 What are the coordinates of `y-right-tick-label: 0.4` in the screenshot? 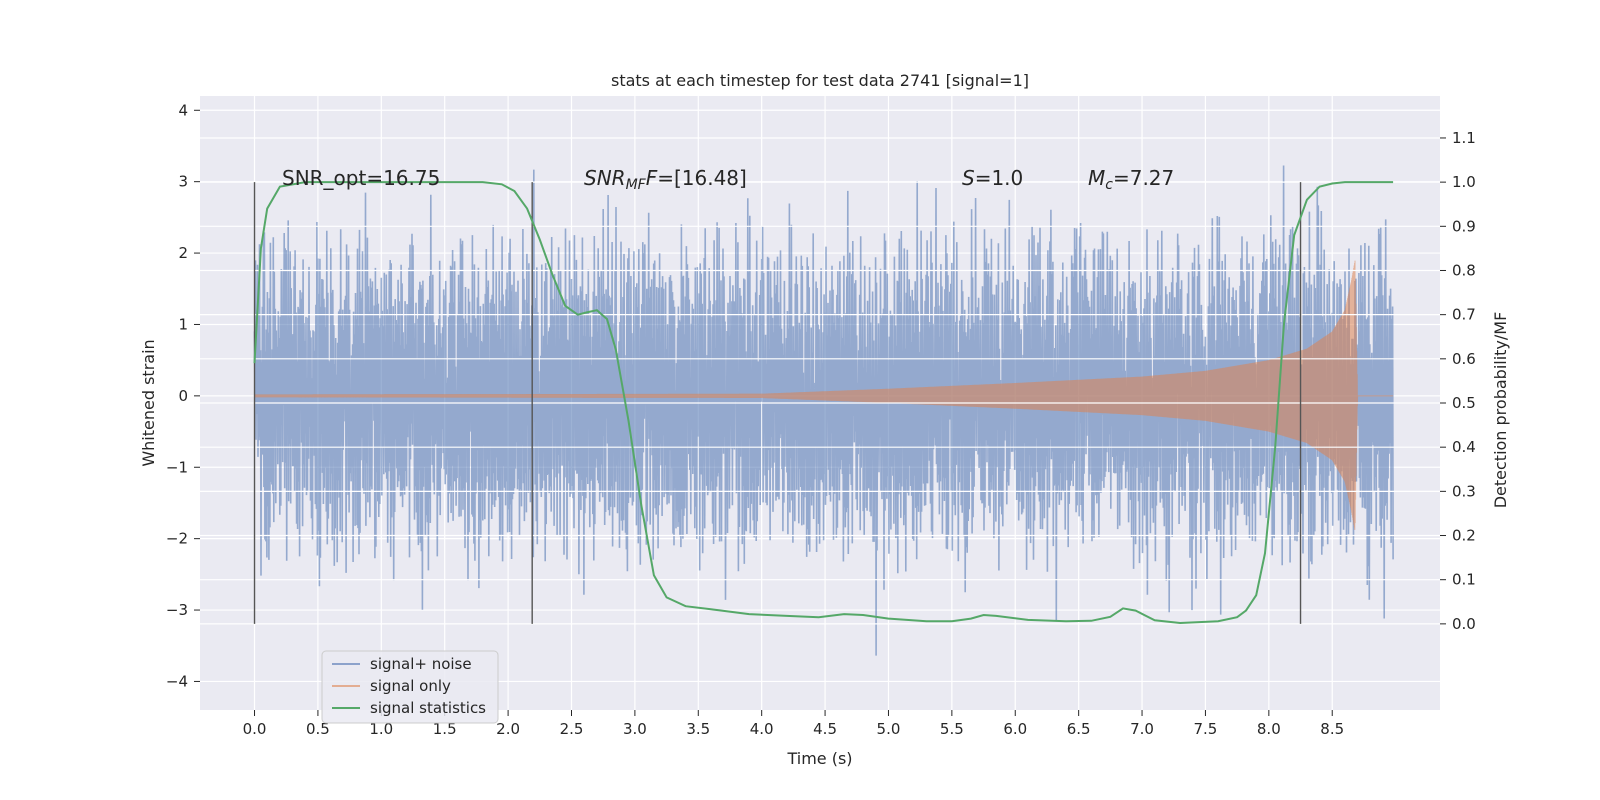 It's located at (1464, 447).